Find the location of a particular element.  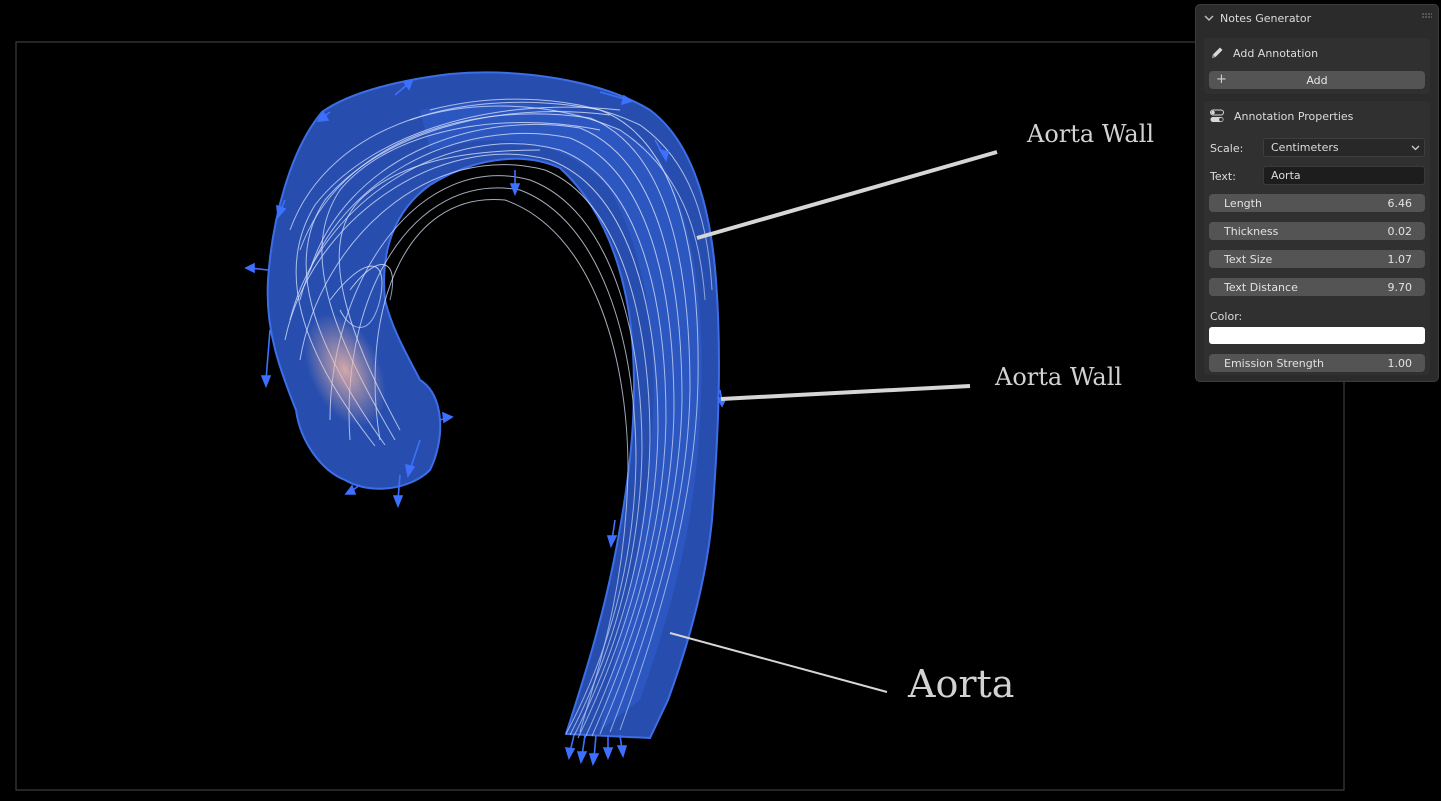

text-size-label: Text Size is located at coordinates (1248, 259).